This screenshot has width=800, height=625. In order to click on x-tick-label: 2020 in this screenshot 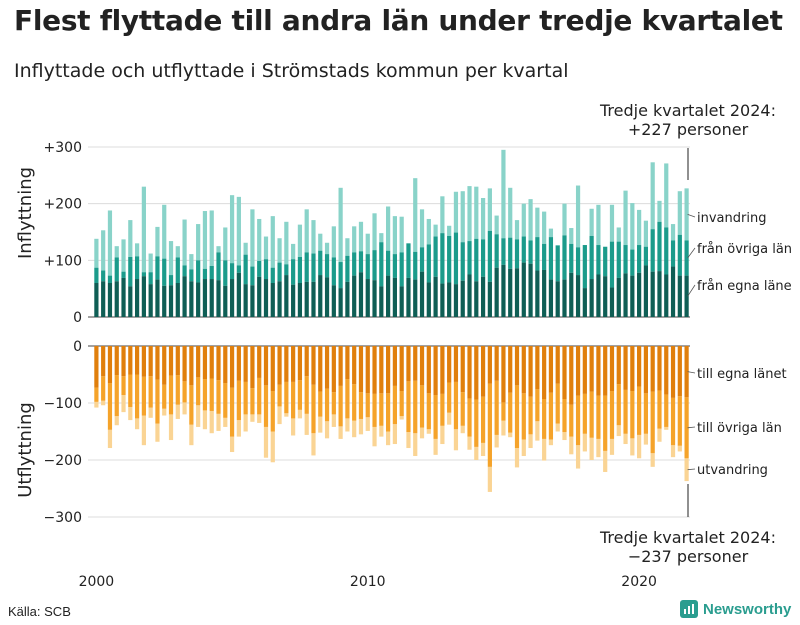, I will do `click(639, 582)`.